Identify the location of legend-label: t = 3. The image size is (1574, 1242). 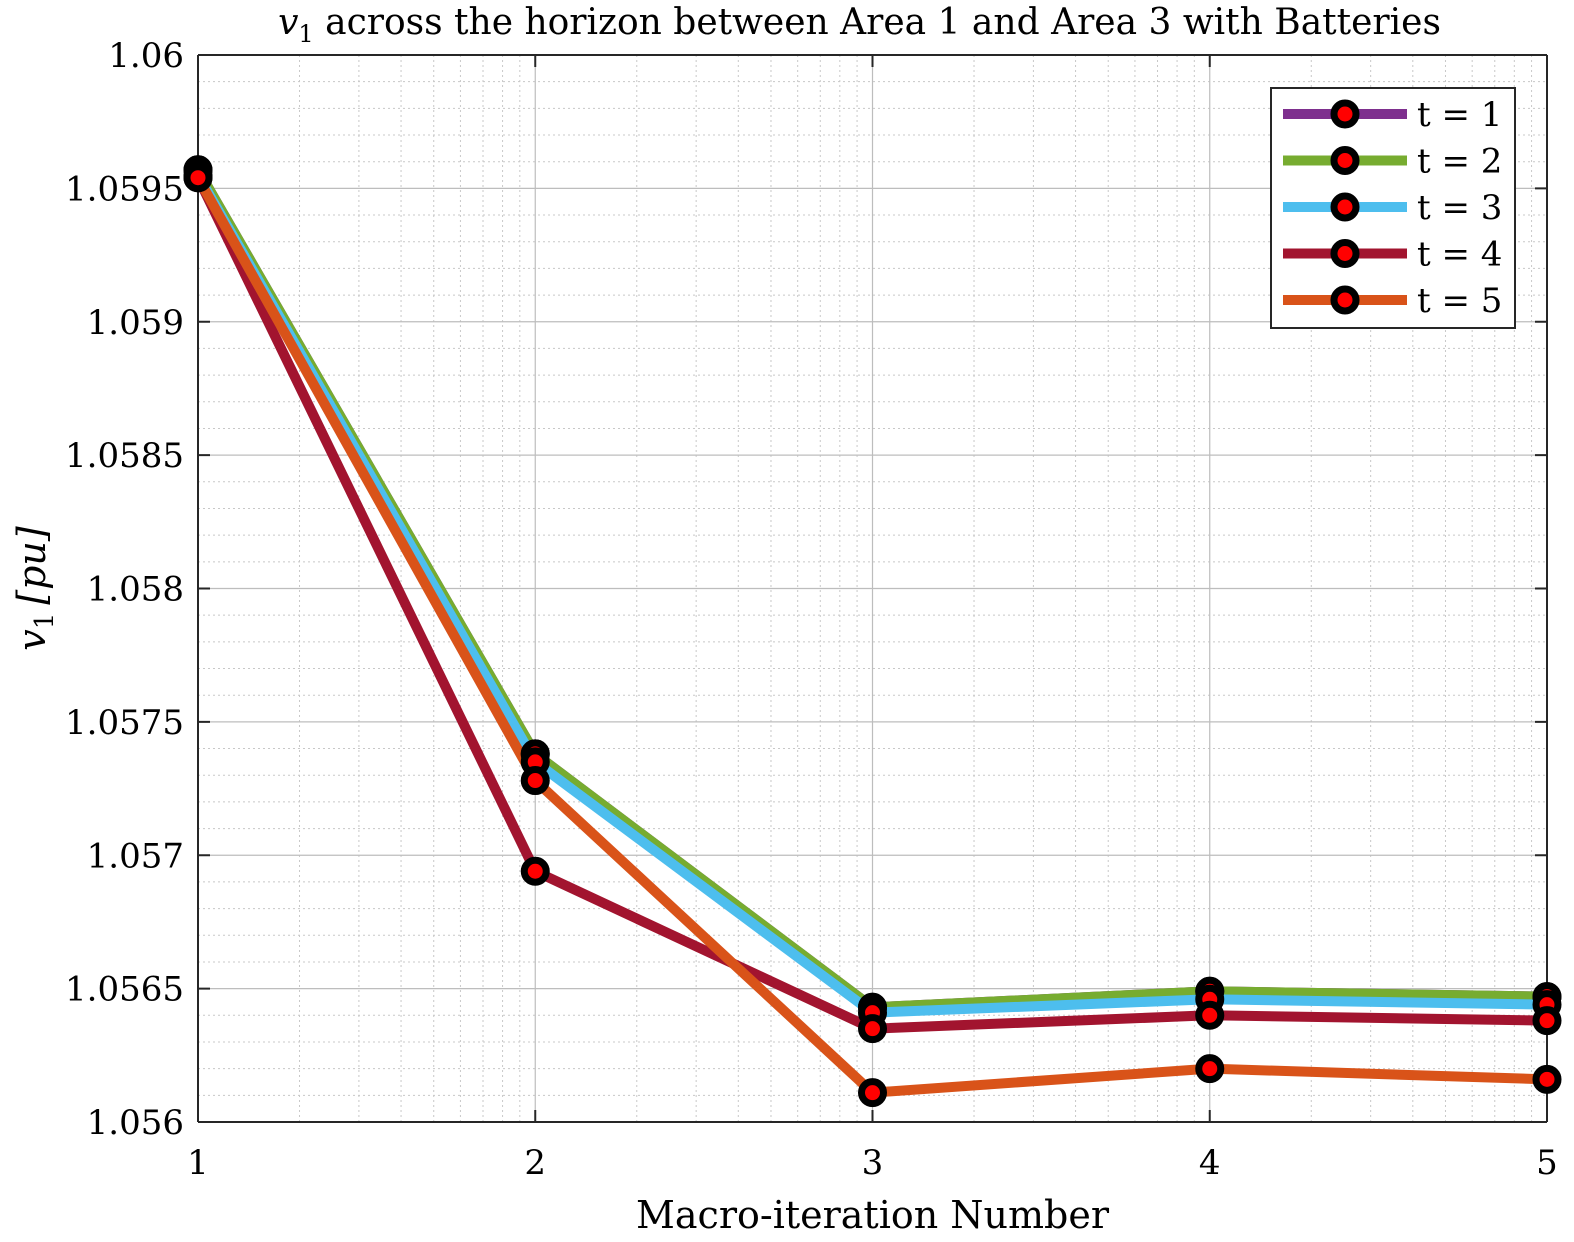
(1459, 208).